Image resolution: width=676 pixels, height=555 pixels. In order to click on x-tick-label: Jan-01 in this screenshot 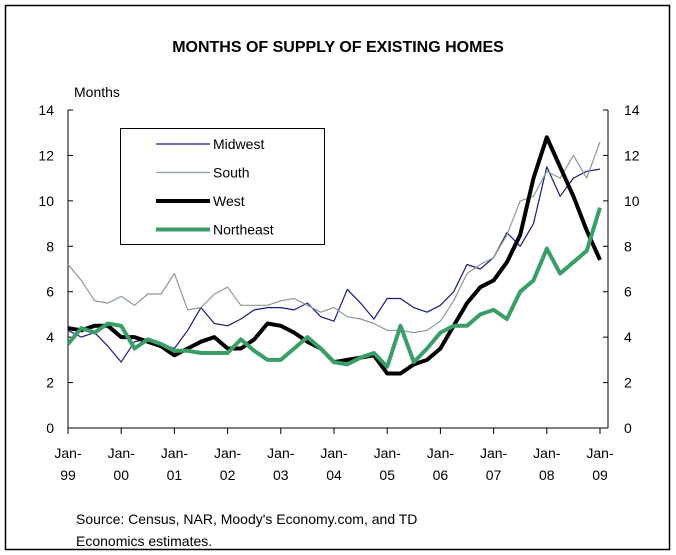, I will do `click(175, 464)`.